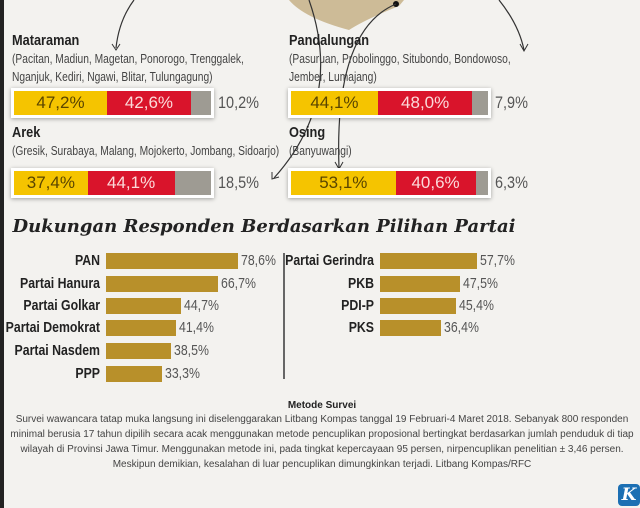 This screenshot has width=640, height=508. Describe the element at coordinates (238, 283) in the screenshot. I see `party-value: 66,7%` at that location.